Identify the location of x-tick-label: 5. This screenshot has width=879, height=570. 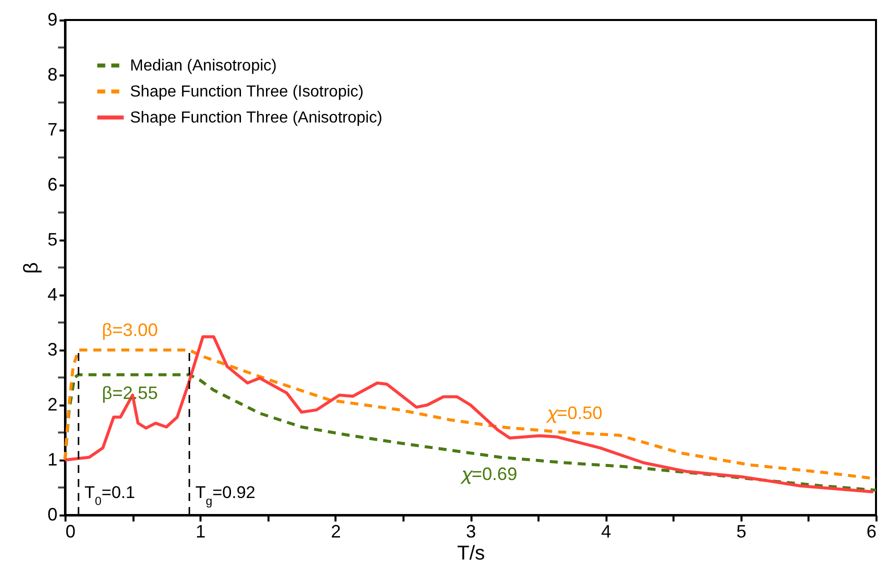
(741, 532).